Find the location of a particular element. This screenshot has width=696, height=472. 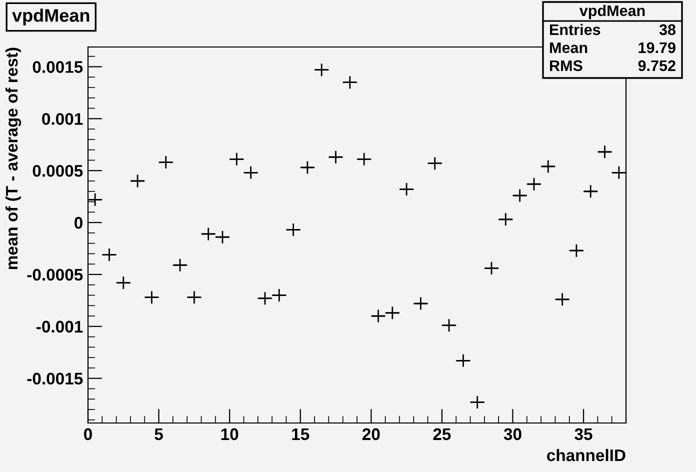

chart-title: vpdMean is located at coordinates (51, 17).